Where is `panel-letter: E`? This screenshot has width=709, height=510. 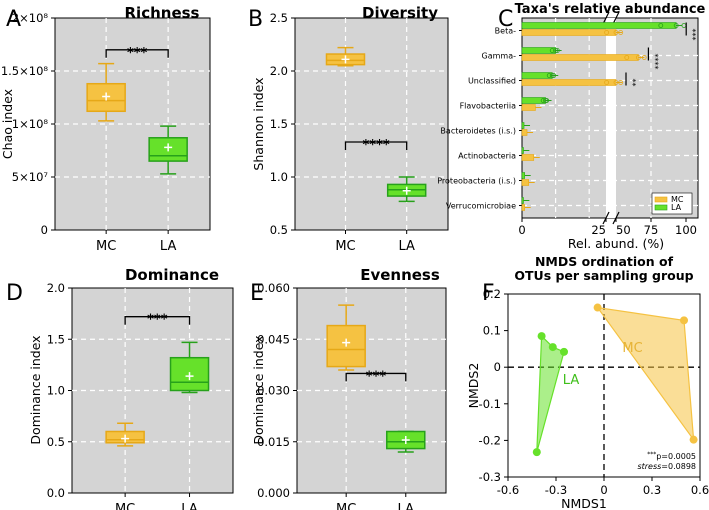 panel-letter: E is located at coordinates (257, 293).